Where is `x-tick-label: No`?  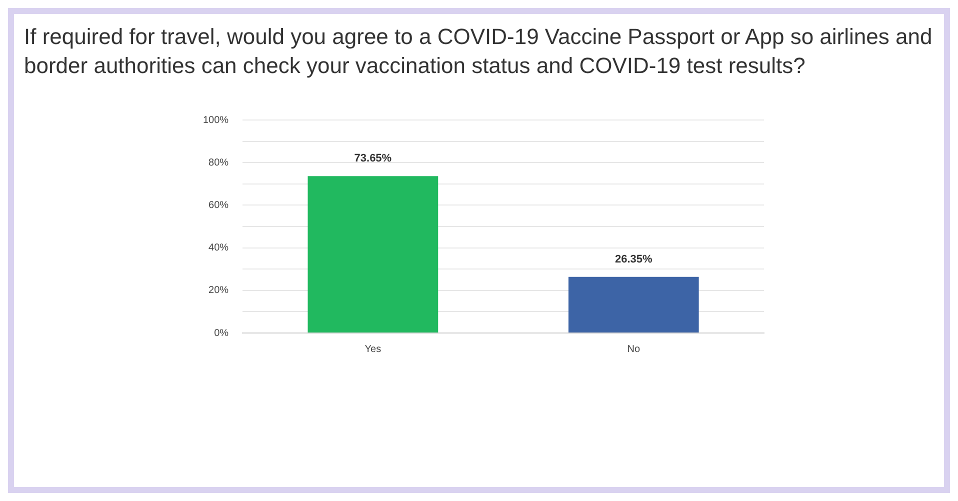 x-tick-label: No is located at coordinates (633, 349).